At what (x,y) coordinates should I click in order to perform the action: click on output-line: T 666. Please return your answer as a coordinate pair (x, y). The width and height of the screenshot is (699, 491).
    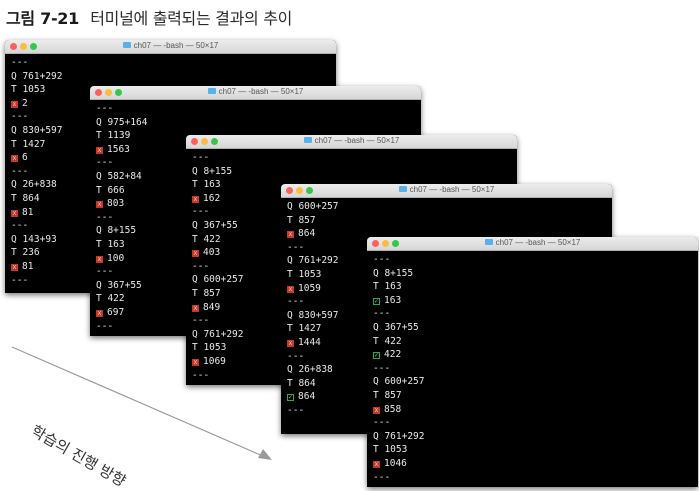
    Looking at the image, I should click on (110, 190).